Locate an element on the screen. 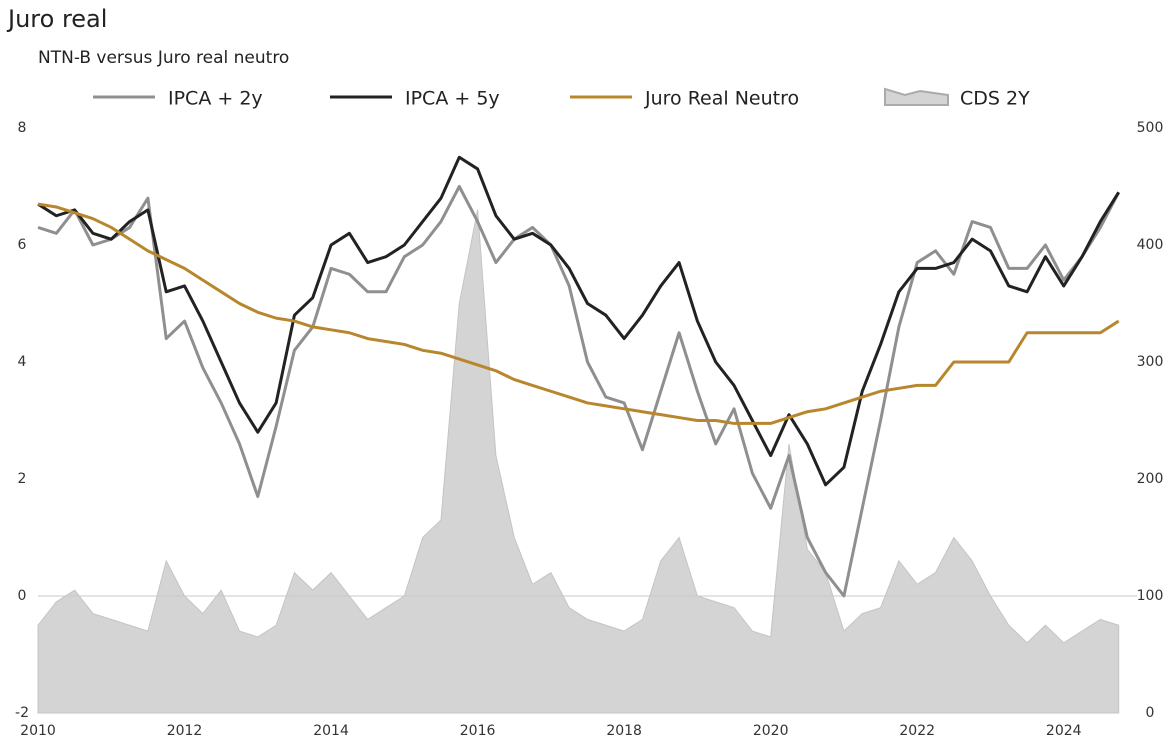 This screenshot has height=741, width=1173. legend: IPCA + 2y IPCA + 5y Juro Real Neutro CDS 2Y is located at coordinates (561, 99).